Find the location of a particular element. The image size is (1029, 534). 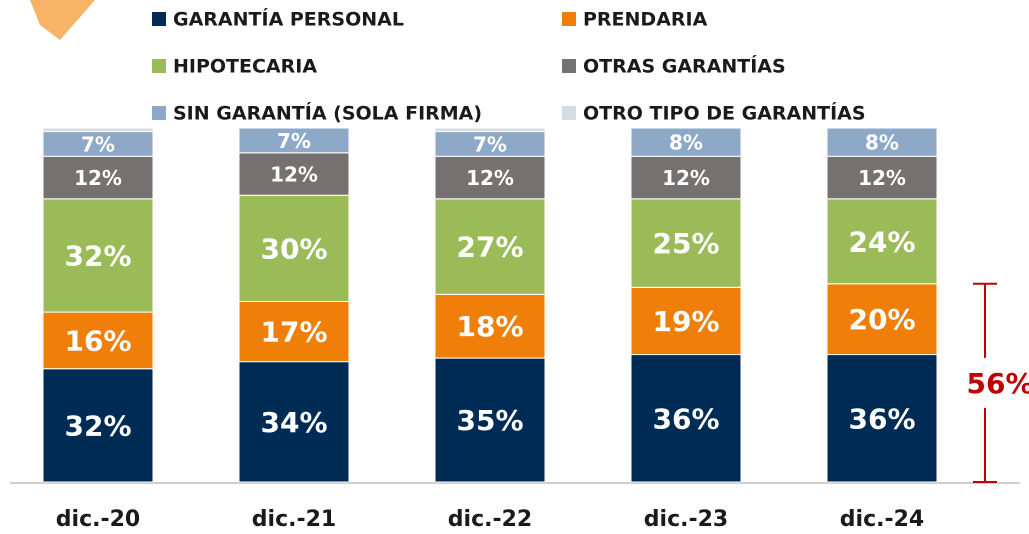

data-label: 24% is located at coordinates (881, 241).